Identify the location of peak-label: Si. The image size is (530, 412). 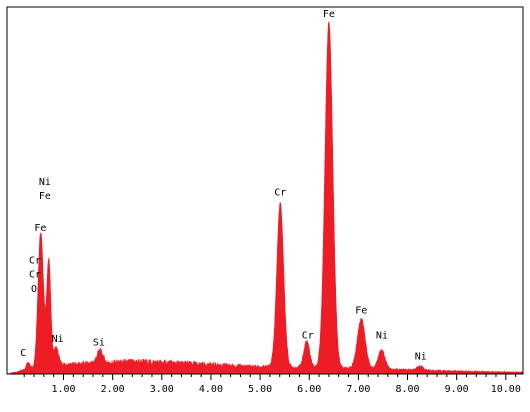
(99, 342).